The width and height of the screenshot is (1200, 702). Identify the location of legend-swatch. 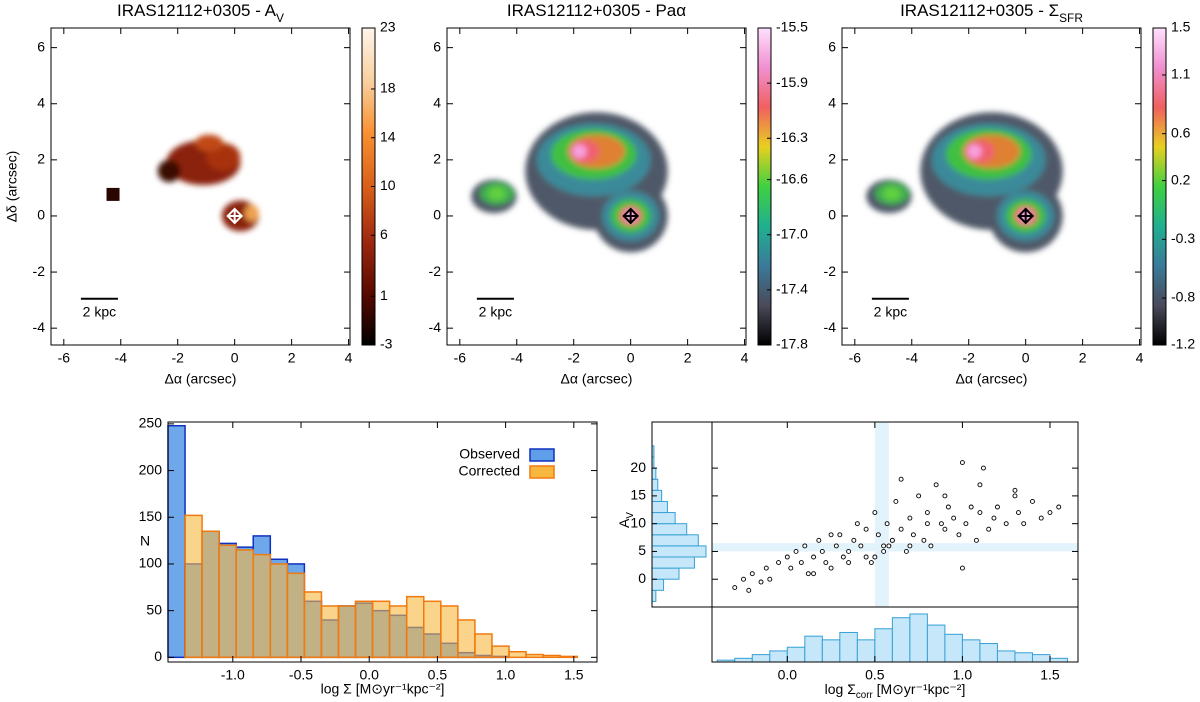
(542, 455).